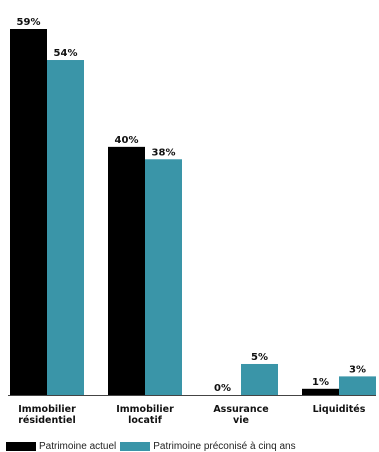 This screenshot has width=379, height=452. Describe the element at coordinates (241, 420) in the screenshot. I see `category-label-2-1: vie` at that location.